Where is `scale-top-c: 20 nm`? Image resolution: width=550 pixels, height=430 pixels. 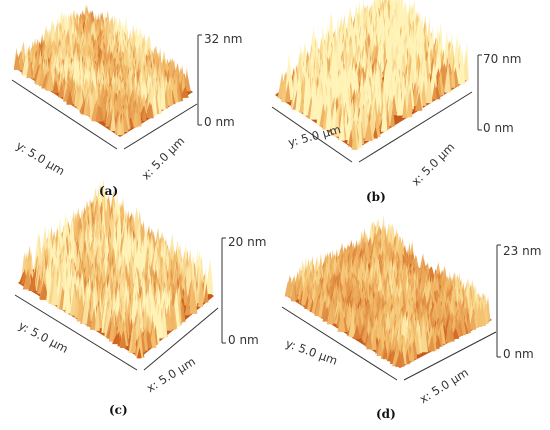
scale-top-c: 20 nm is located at coordinates (247, 242).